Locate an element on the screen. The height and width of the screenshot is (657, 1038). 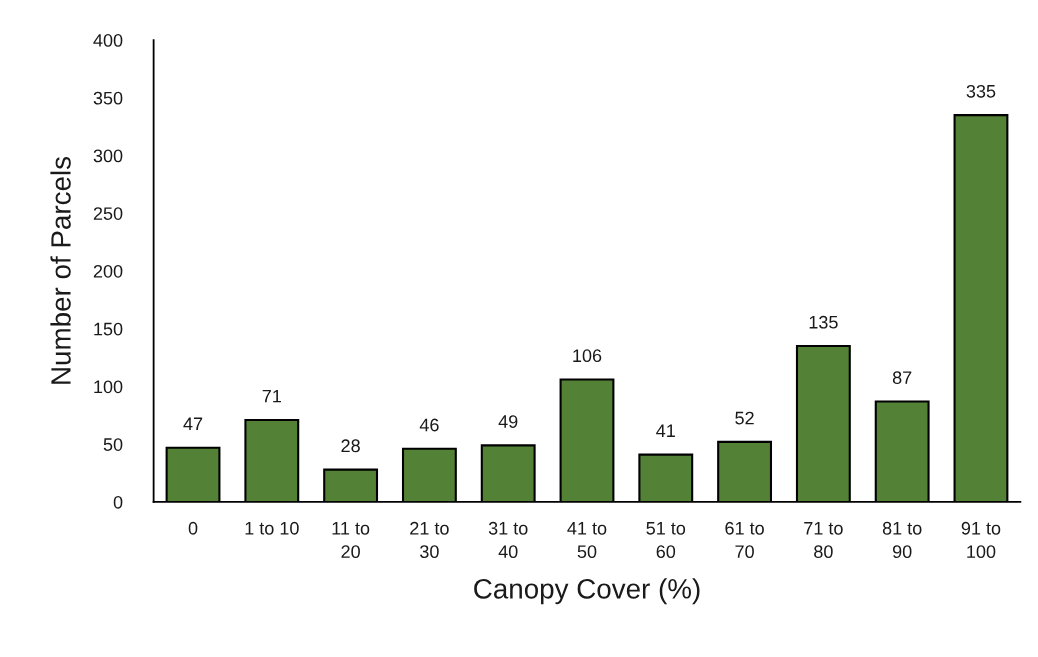
x-tick-label: 1 to 10 is located at coordinates (272, 528).